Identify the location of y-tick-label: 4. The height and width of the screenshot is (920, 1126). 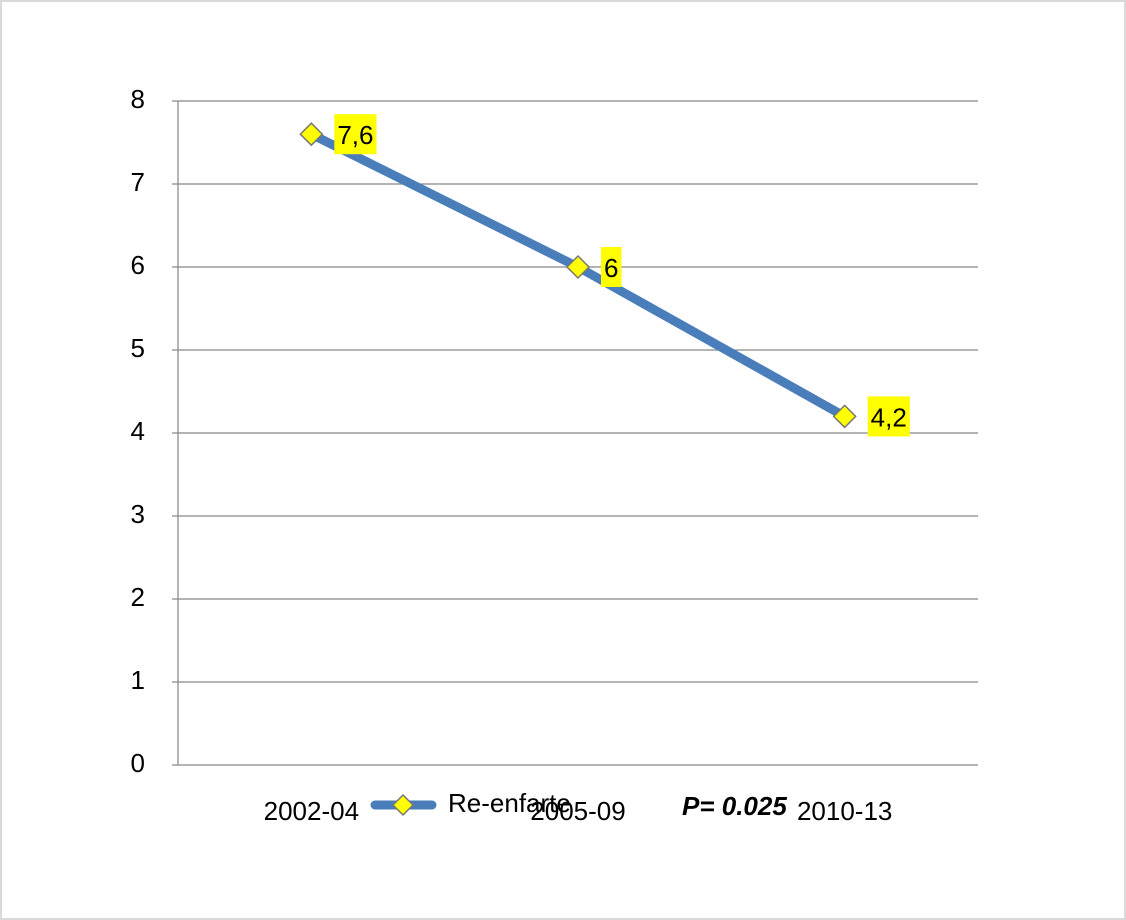
(138, 431).